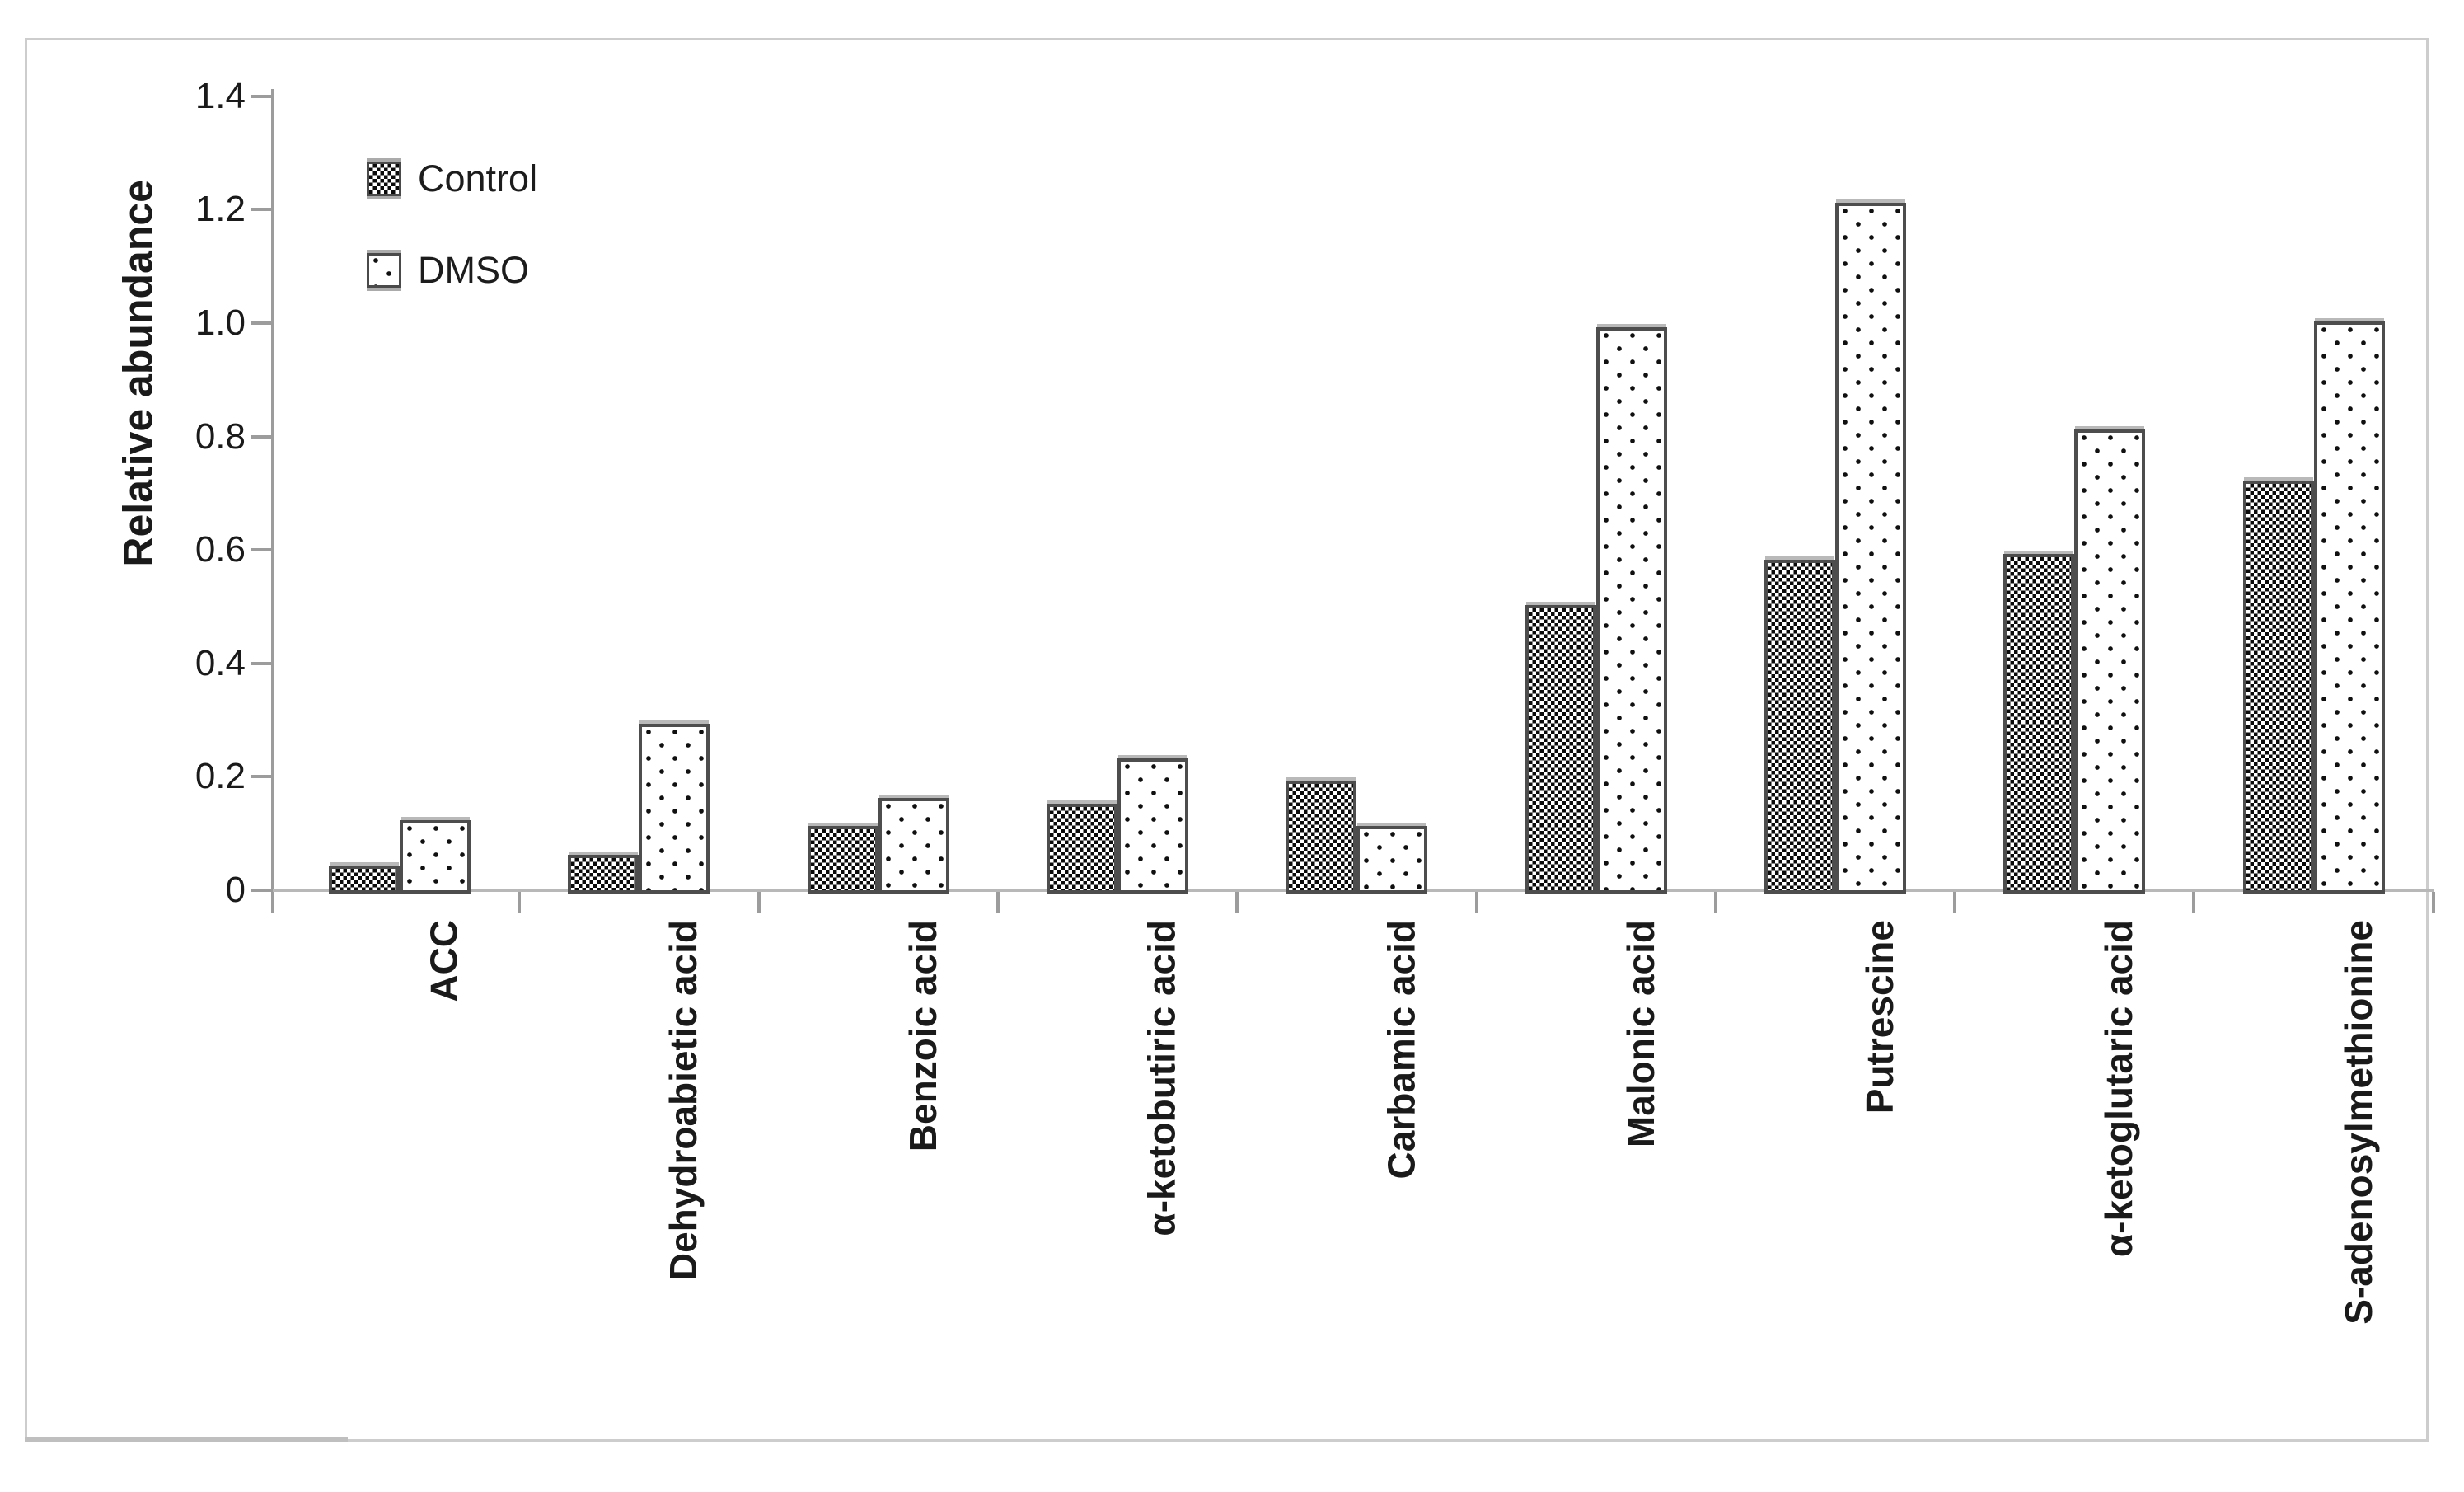 This screenshot has width=2464, height=1492. Describe the element at coordinates (186, 1439) in the screenshot. I see `border-bottom-left-artifact` at that location.